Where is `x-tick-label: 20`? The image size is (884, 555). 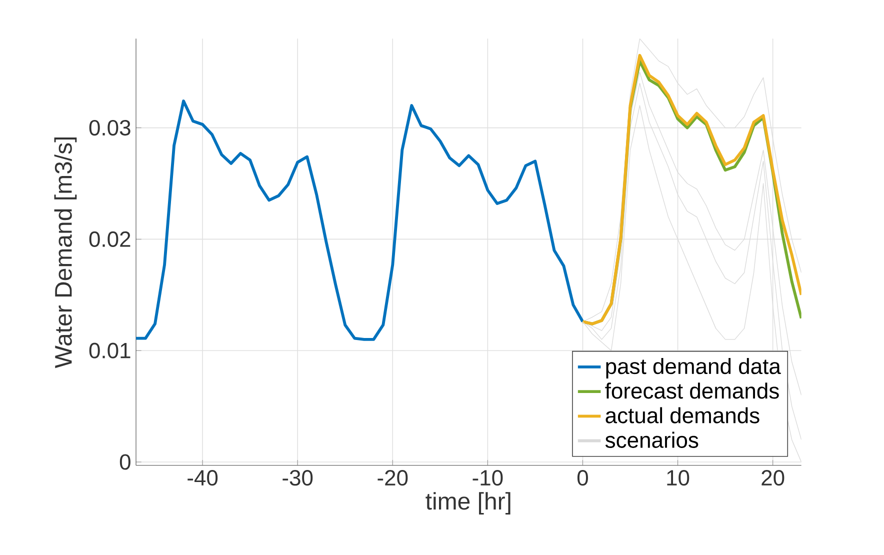 x-tick-label: 20 is located at coordinates (773, 478).